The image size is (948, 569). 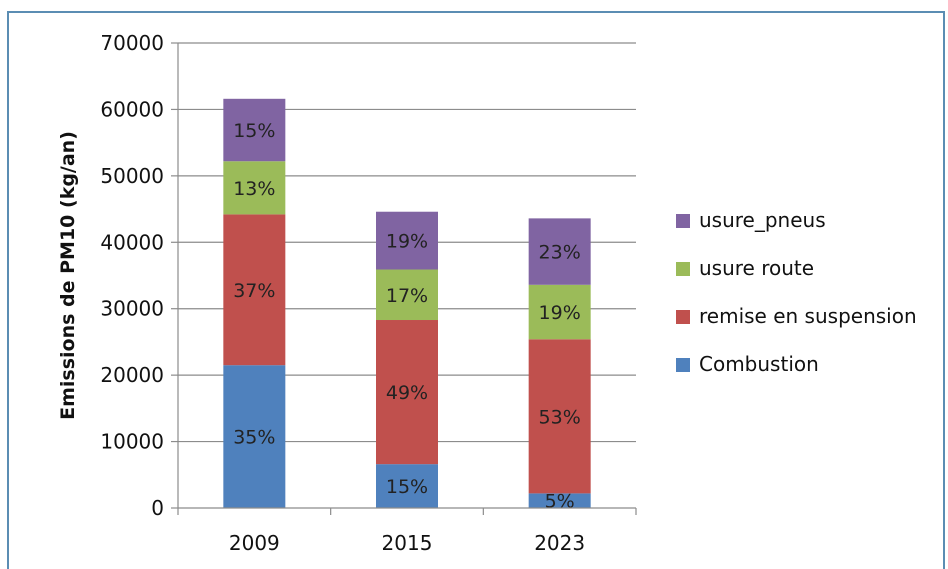 I want to click on y-tick-label: 0, so click(x=157, y=508).